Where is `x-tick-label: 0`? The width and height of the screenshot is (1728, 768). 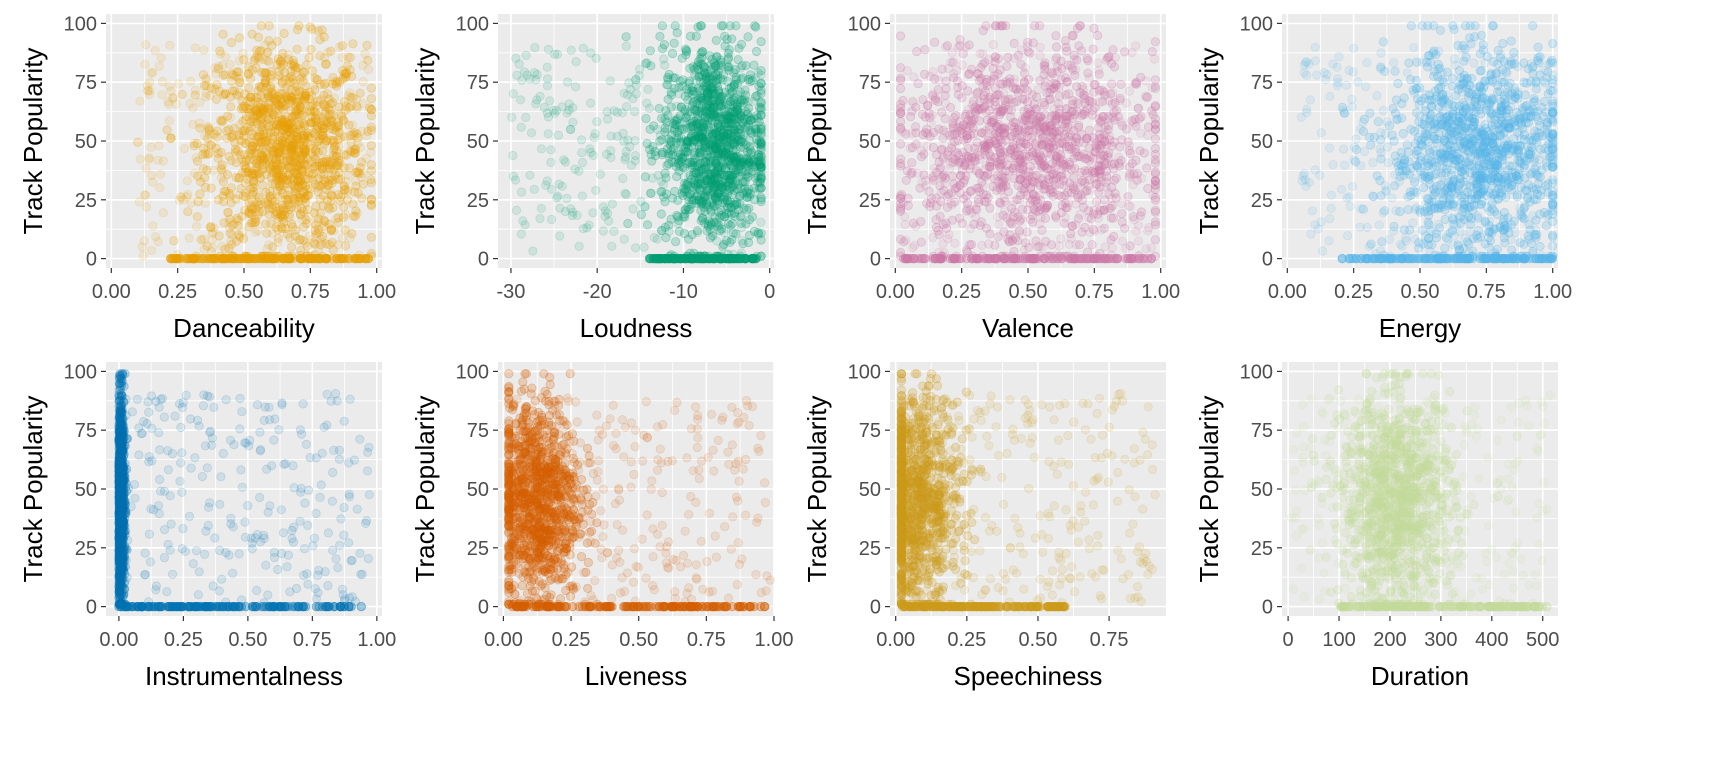
x-tick-label: 0 is located at coordinates (769, 292).